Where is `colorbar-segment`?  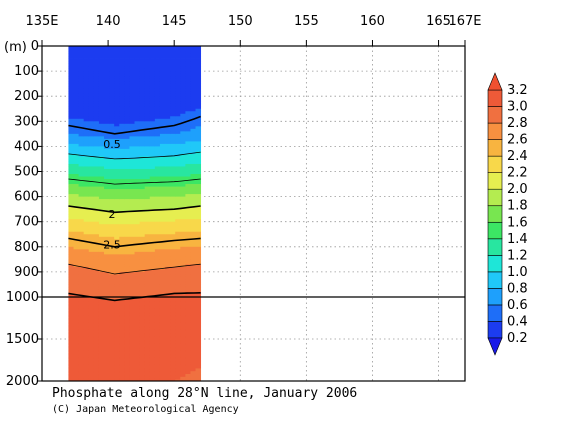 colorbar-segment is located at coordinates (495, 280).